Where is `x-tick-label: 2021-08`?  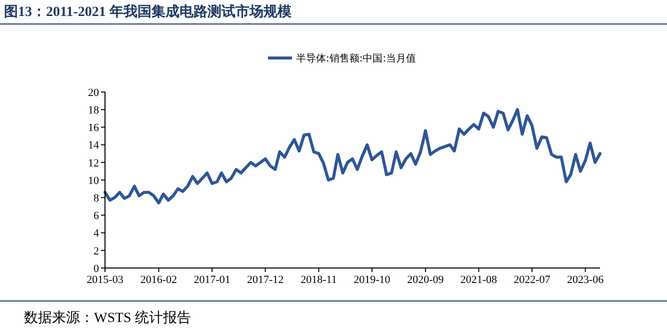
x-tick-label: 2021-08 is located at coordinates (479, 280).